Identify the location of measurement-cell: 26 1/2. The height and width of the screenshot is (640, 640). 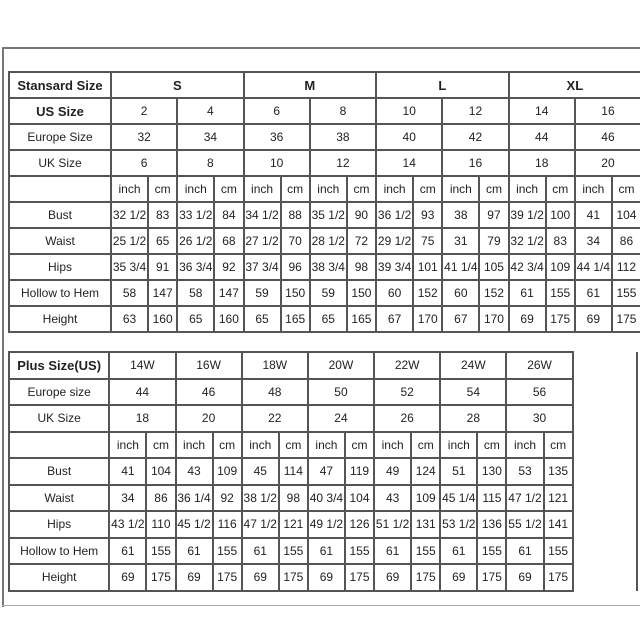
(196, 241).